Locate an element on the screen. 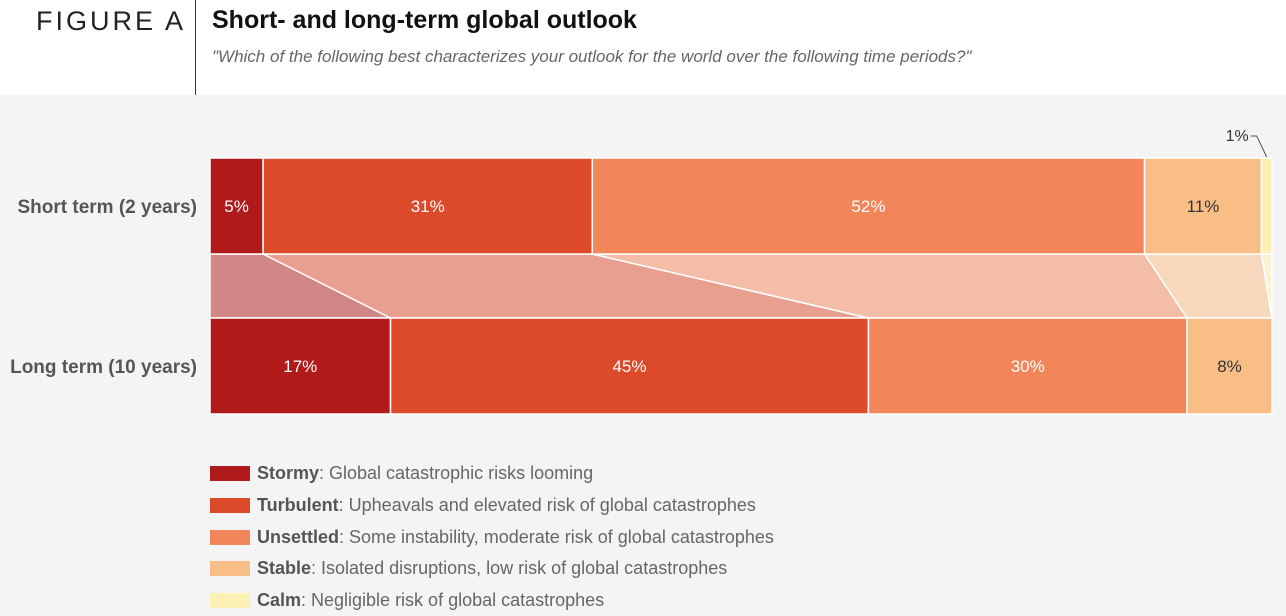 This screenshot has width=1286, height=616. legend-swatch-unsettled is located at coordinates (230, 537).